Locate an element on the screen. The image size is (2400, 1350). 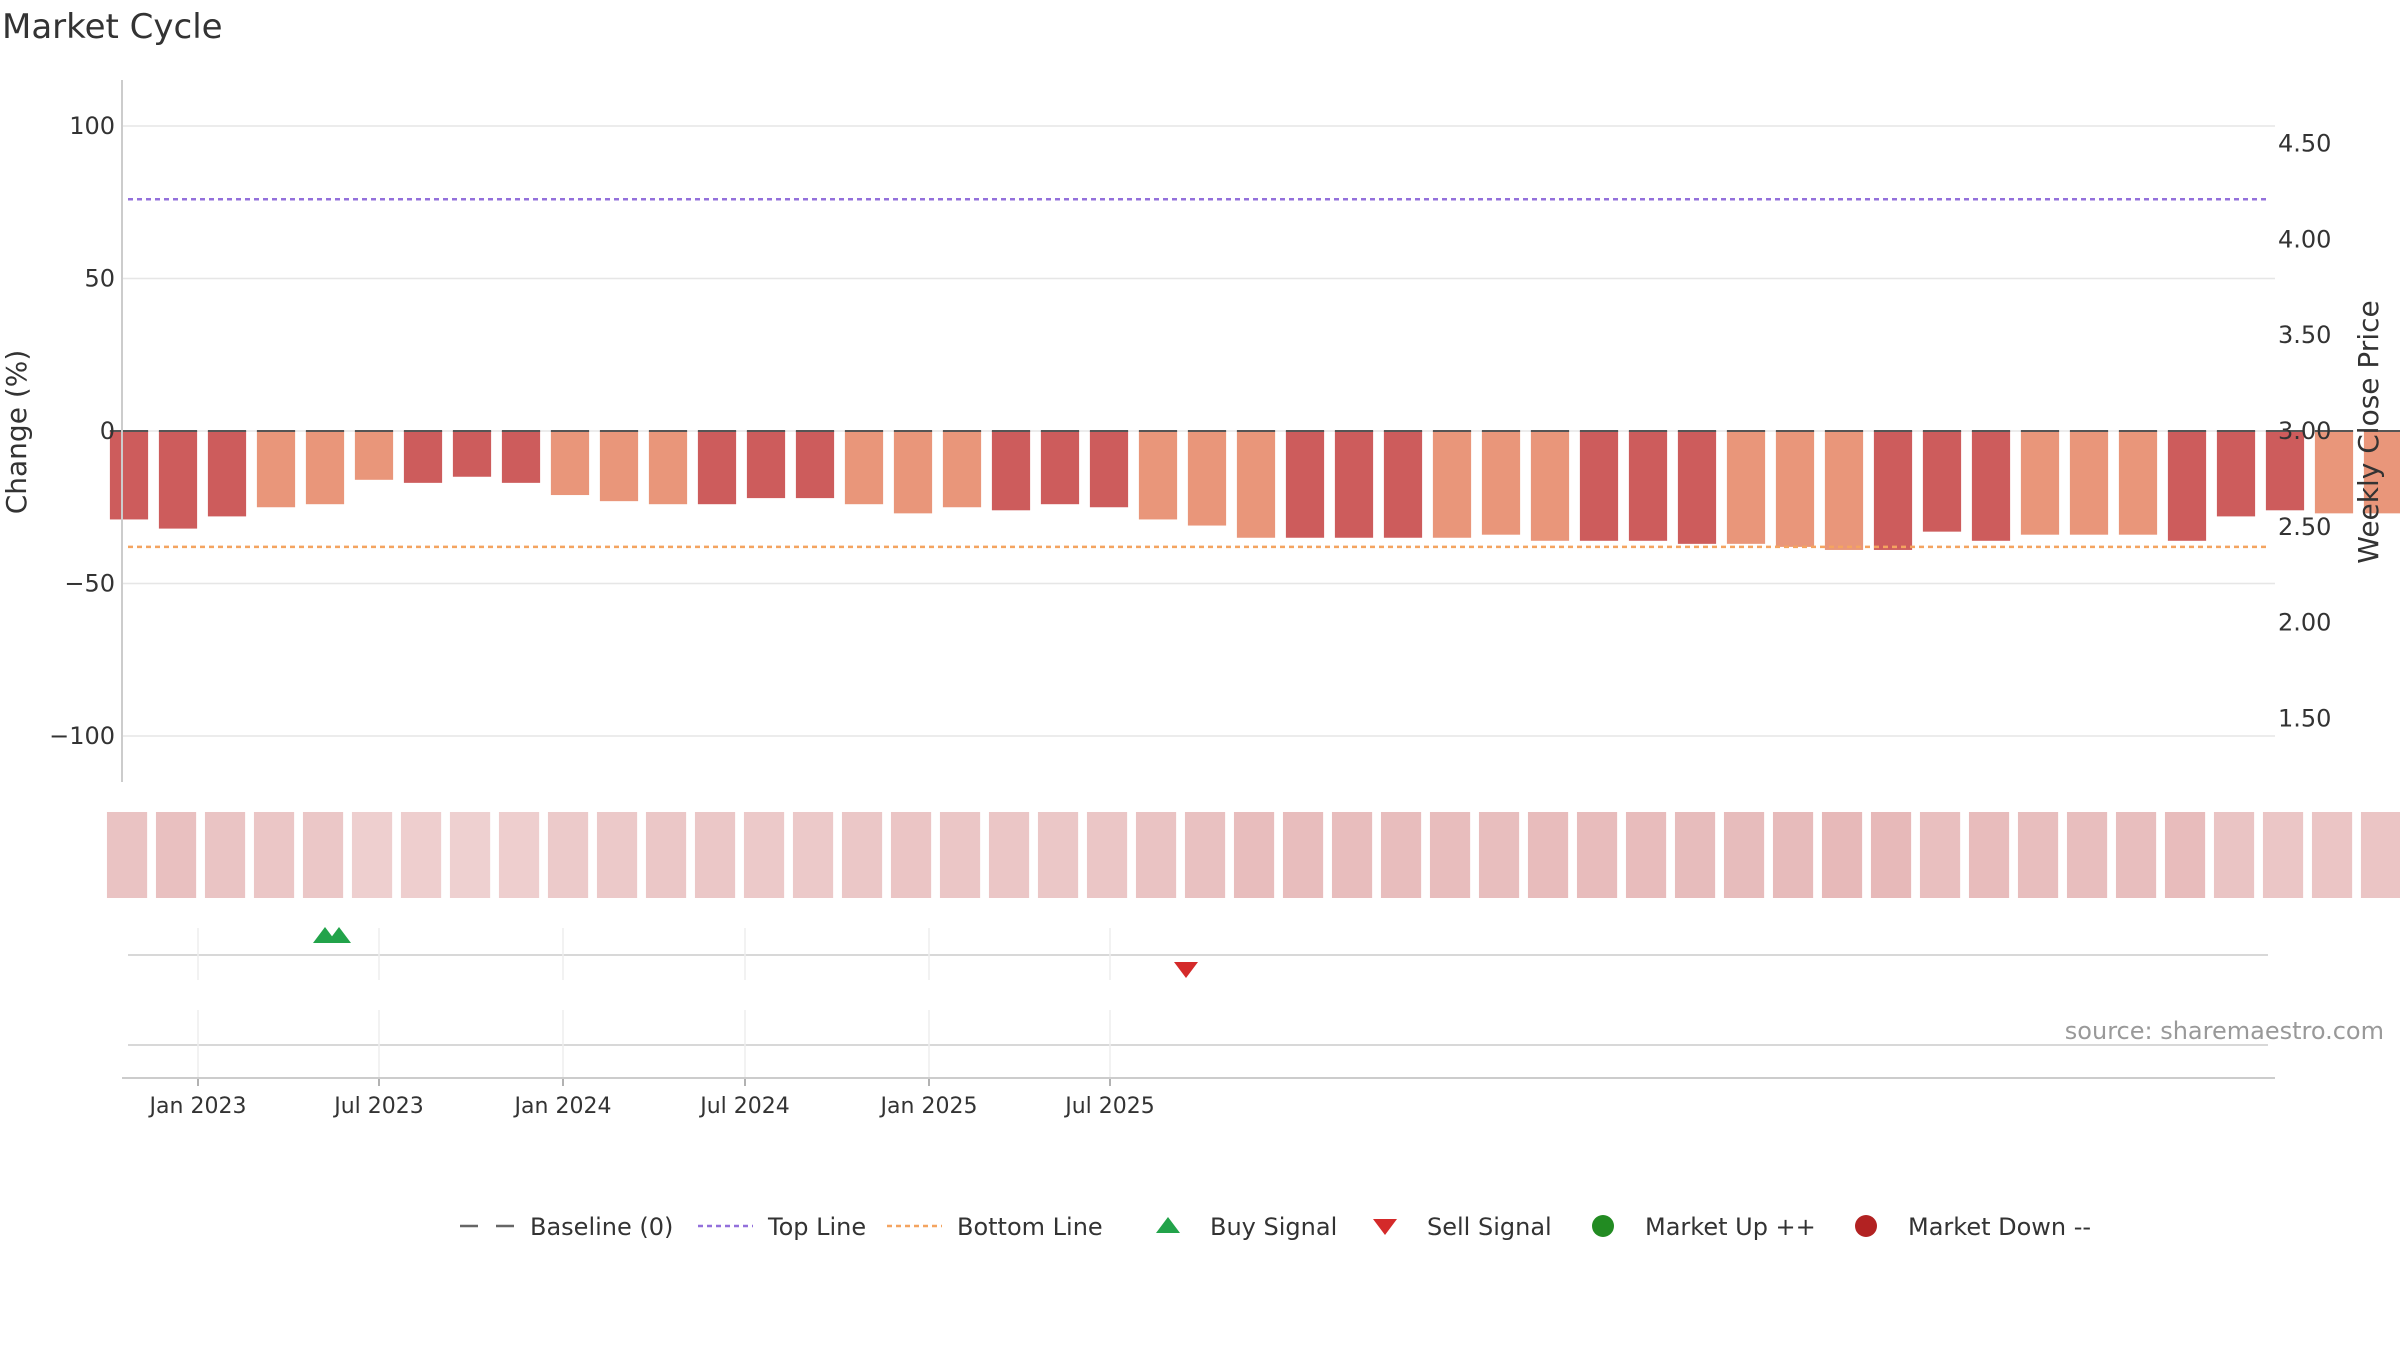
legend-item: Top Line is located at coordinates (782, 1227).